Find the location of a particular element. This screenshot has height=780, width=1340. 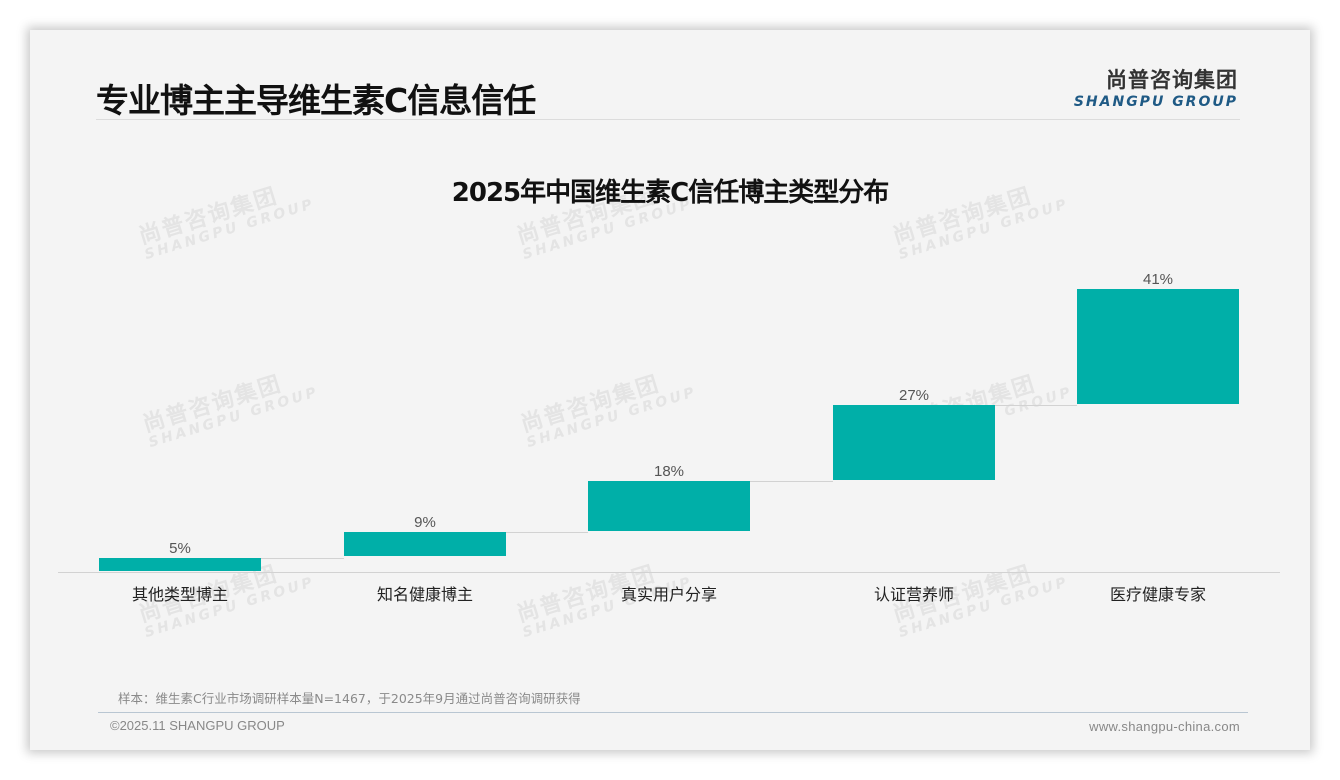

logo-cn-text: 尚普咨询集团 is located at coordinates (1172, 80).